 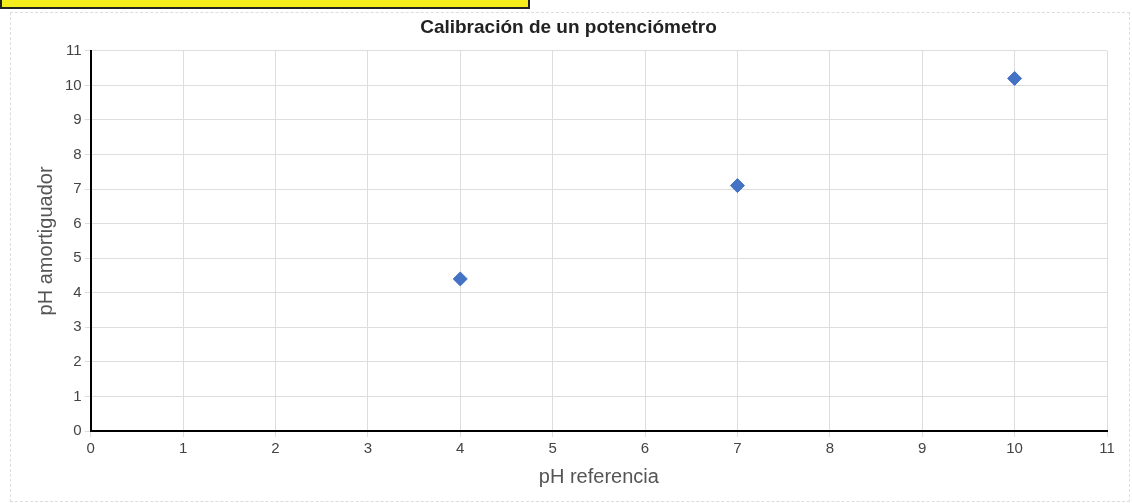 What do you see at coordinates (645, 448) in the screenshot?
I see `x-tick-label: 6` at bounding box center [645, 448].